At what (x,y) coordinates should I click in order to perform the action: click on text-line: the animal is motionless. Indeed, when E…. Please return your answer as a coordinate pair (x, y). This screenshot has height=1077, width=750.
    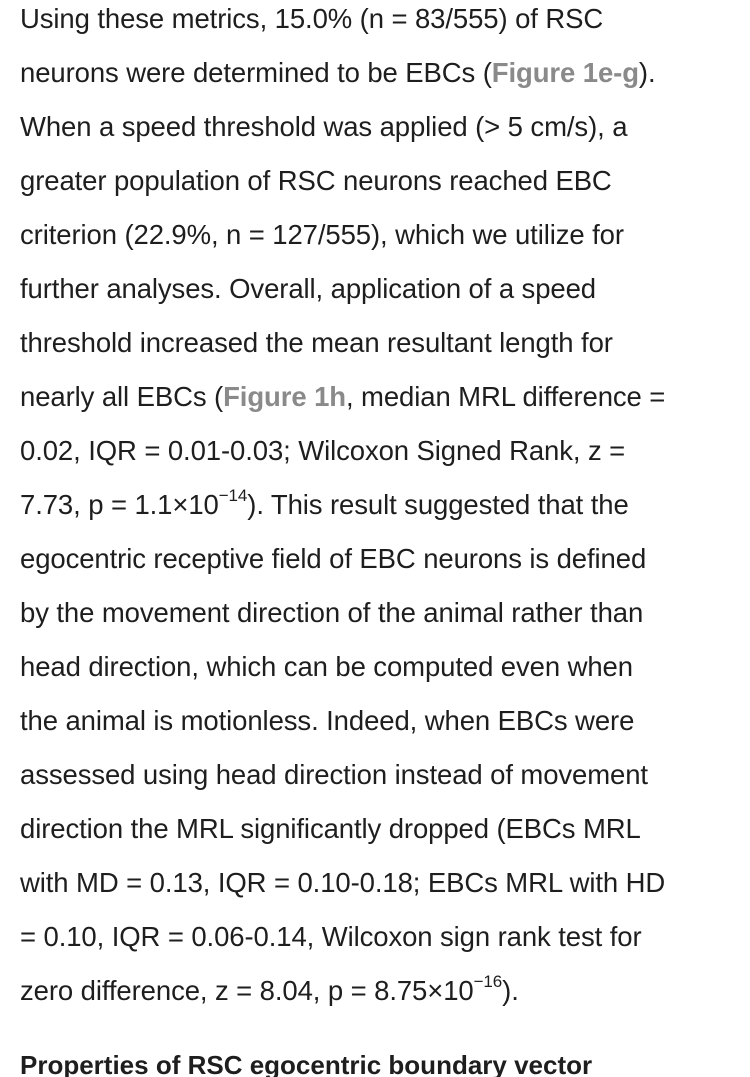
    Looking at the image, I should click on (380, 729).